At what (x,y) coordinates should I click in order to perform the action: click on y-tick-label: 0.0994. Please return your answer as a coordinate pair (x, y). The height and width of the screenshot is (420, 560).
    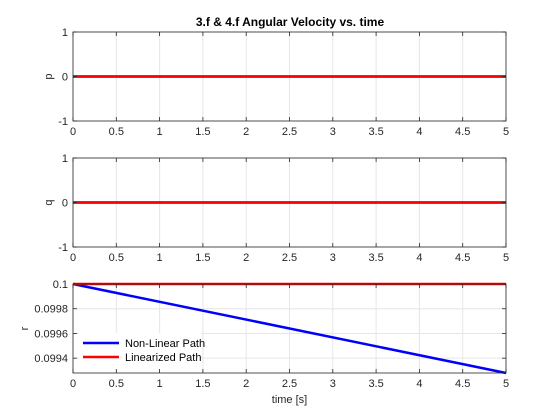
    Looking at the image, I should click on (51, 359).